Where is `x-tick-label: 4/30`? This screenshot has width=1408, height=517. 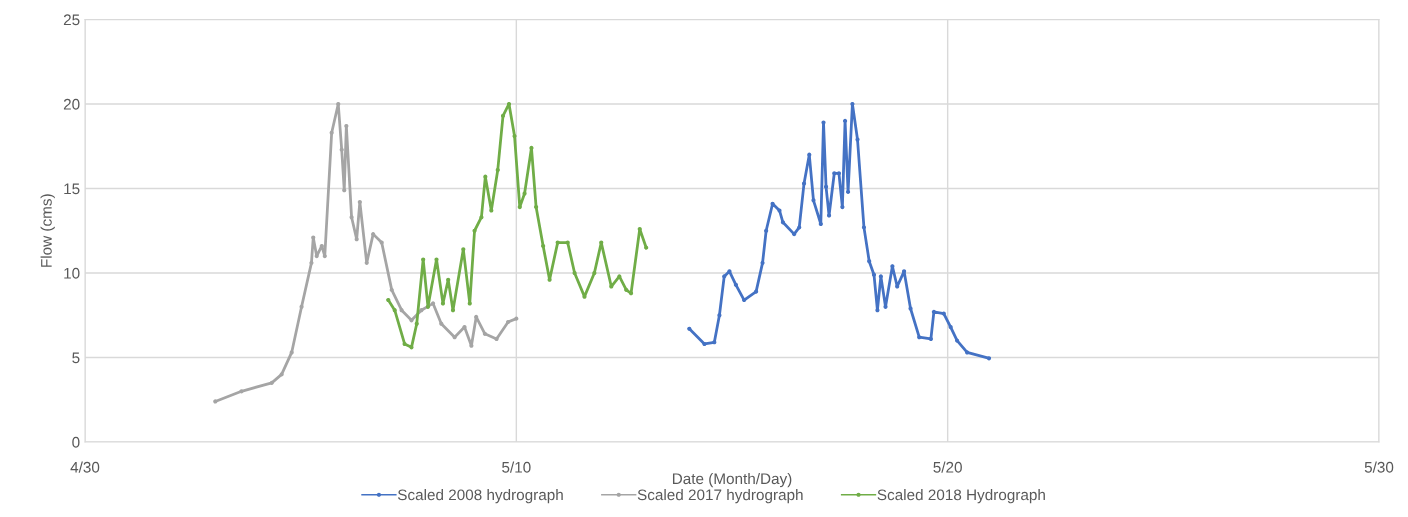 x-tick-label: 4/30 is located at coordinates (85, 467).